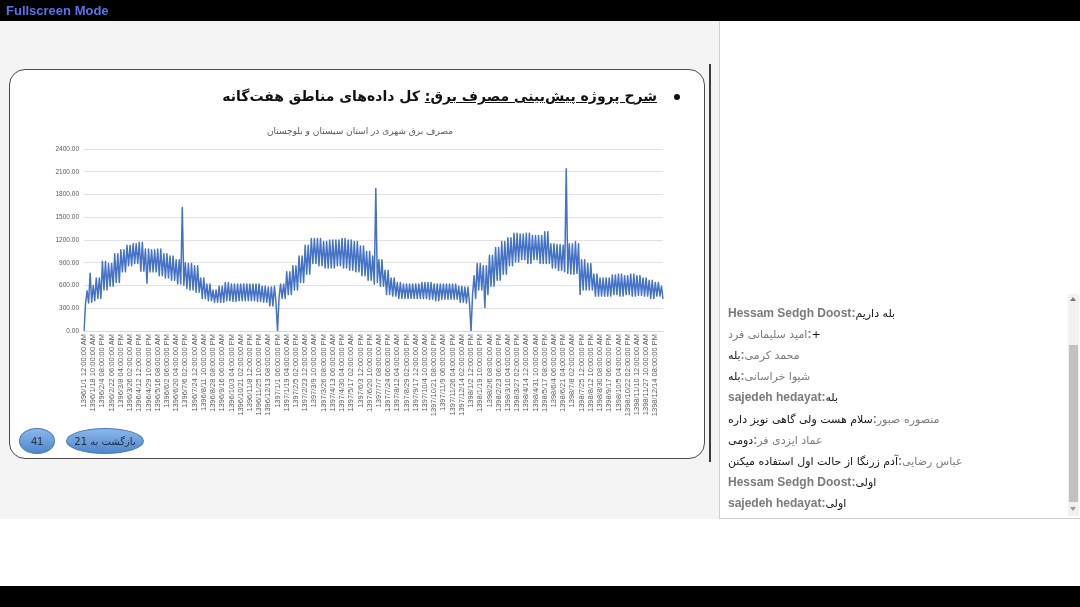 The height and width of the screenshot is (607, 1080). What do you see at coordinates (764, 355) in the screenshot?
I see `text: محمد کرمی:بله` at bounding box center [764, 355].